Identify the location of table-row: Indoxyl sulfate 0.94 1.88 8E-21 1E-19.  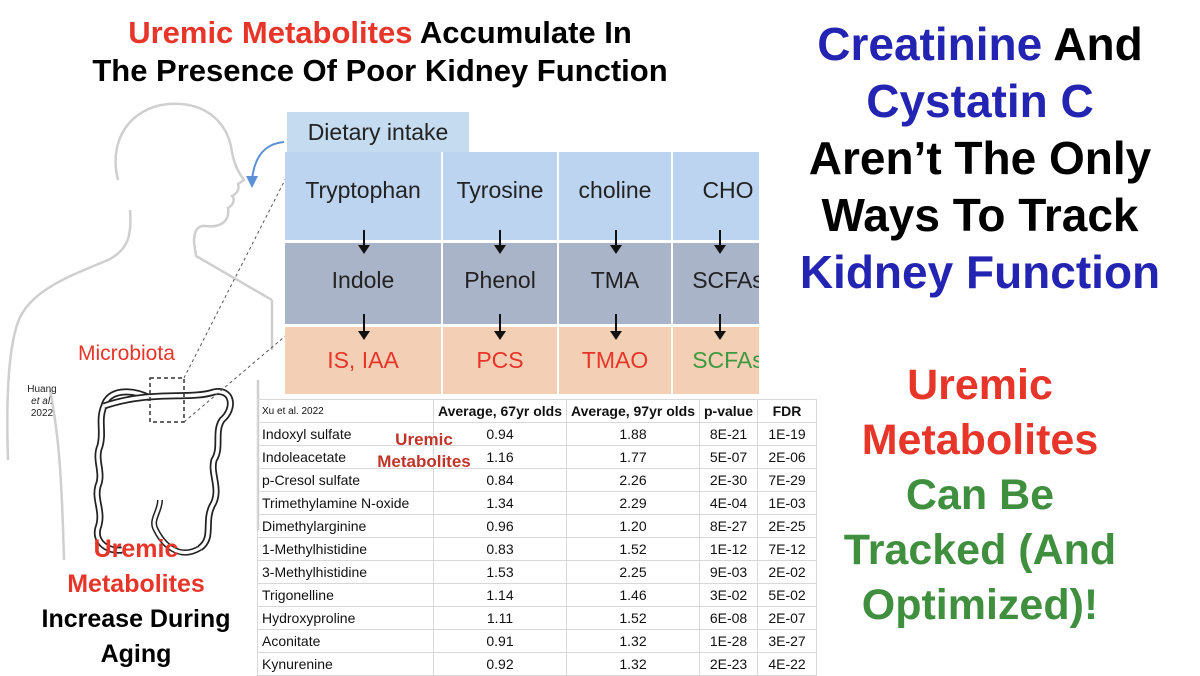
(537, 434).